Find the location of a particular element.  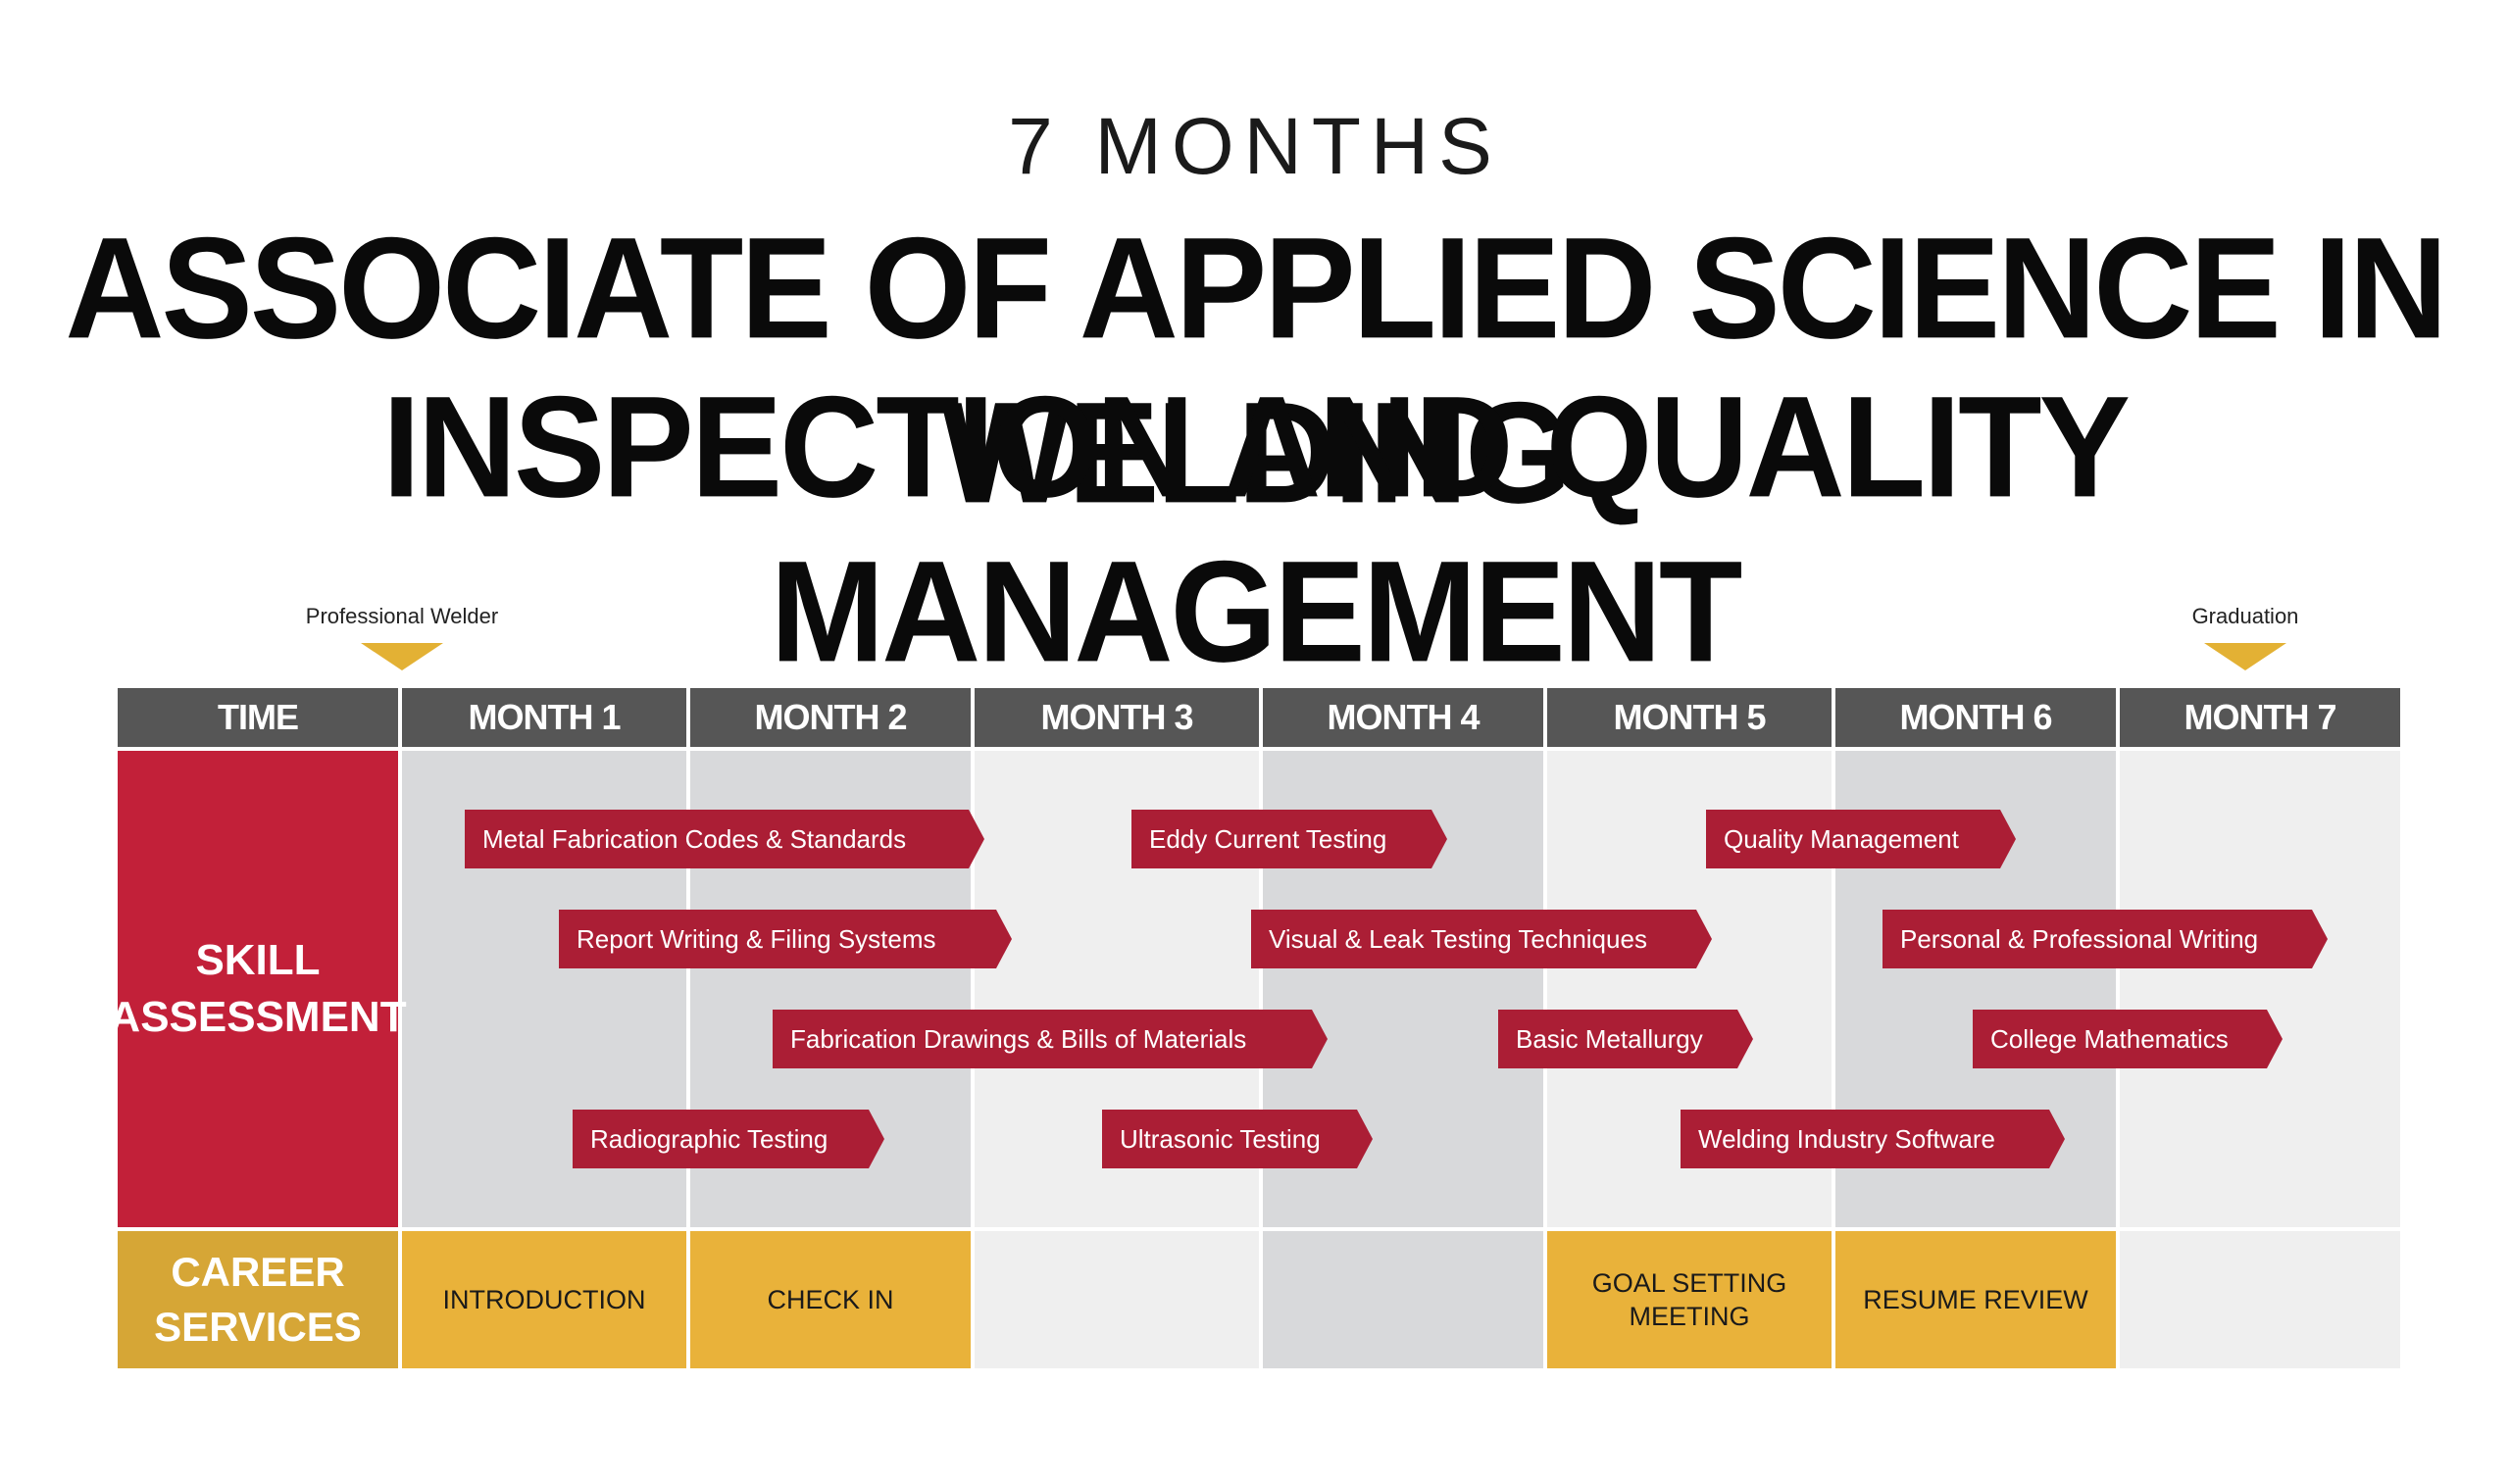

header-month-5: MONTH 5 is located at coordinates (1689, 717).